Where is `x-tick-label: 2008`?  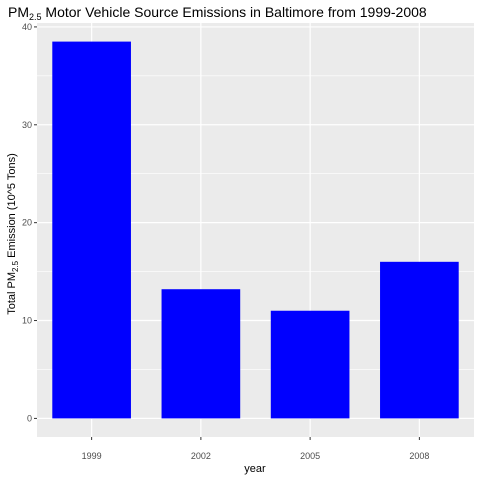 x-tick-label: 2008 is located at coordinates (419, 456).